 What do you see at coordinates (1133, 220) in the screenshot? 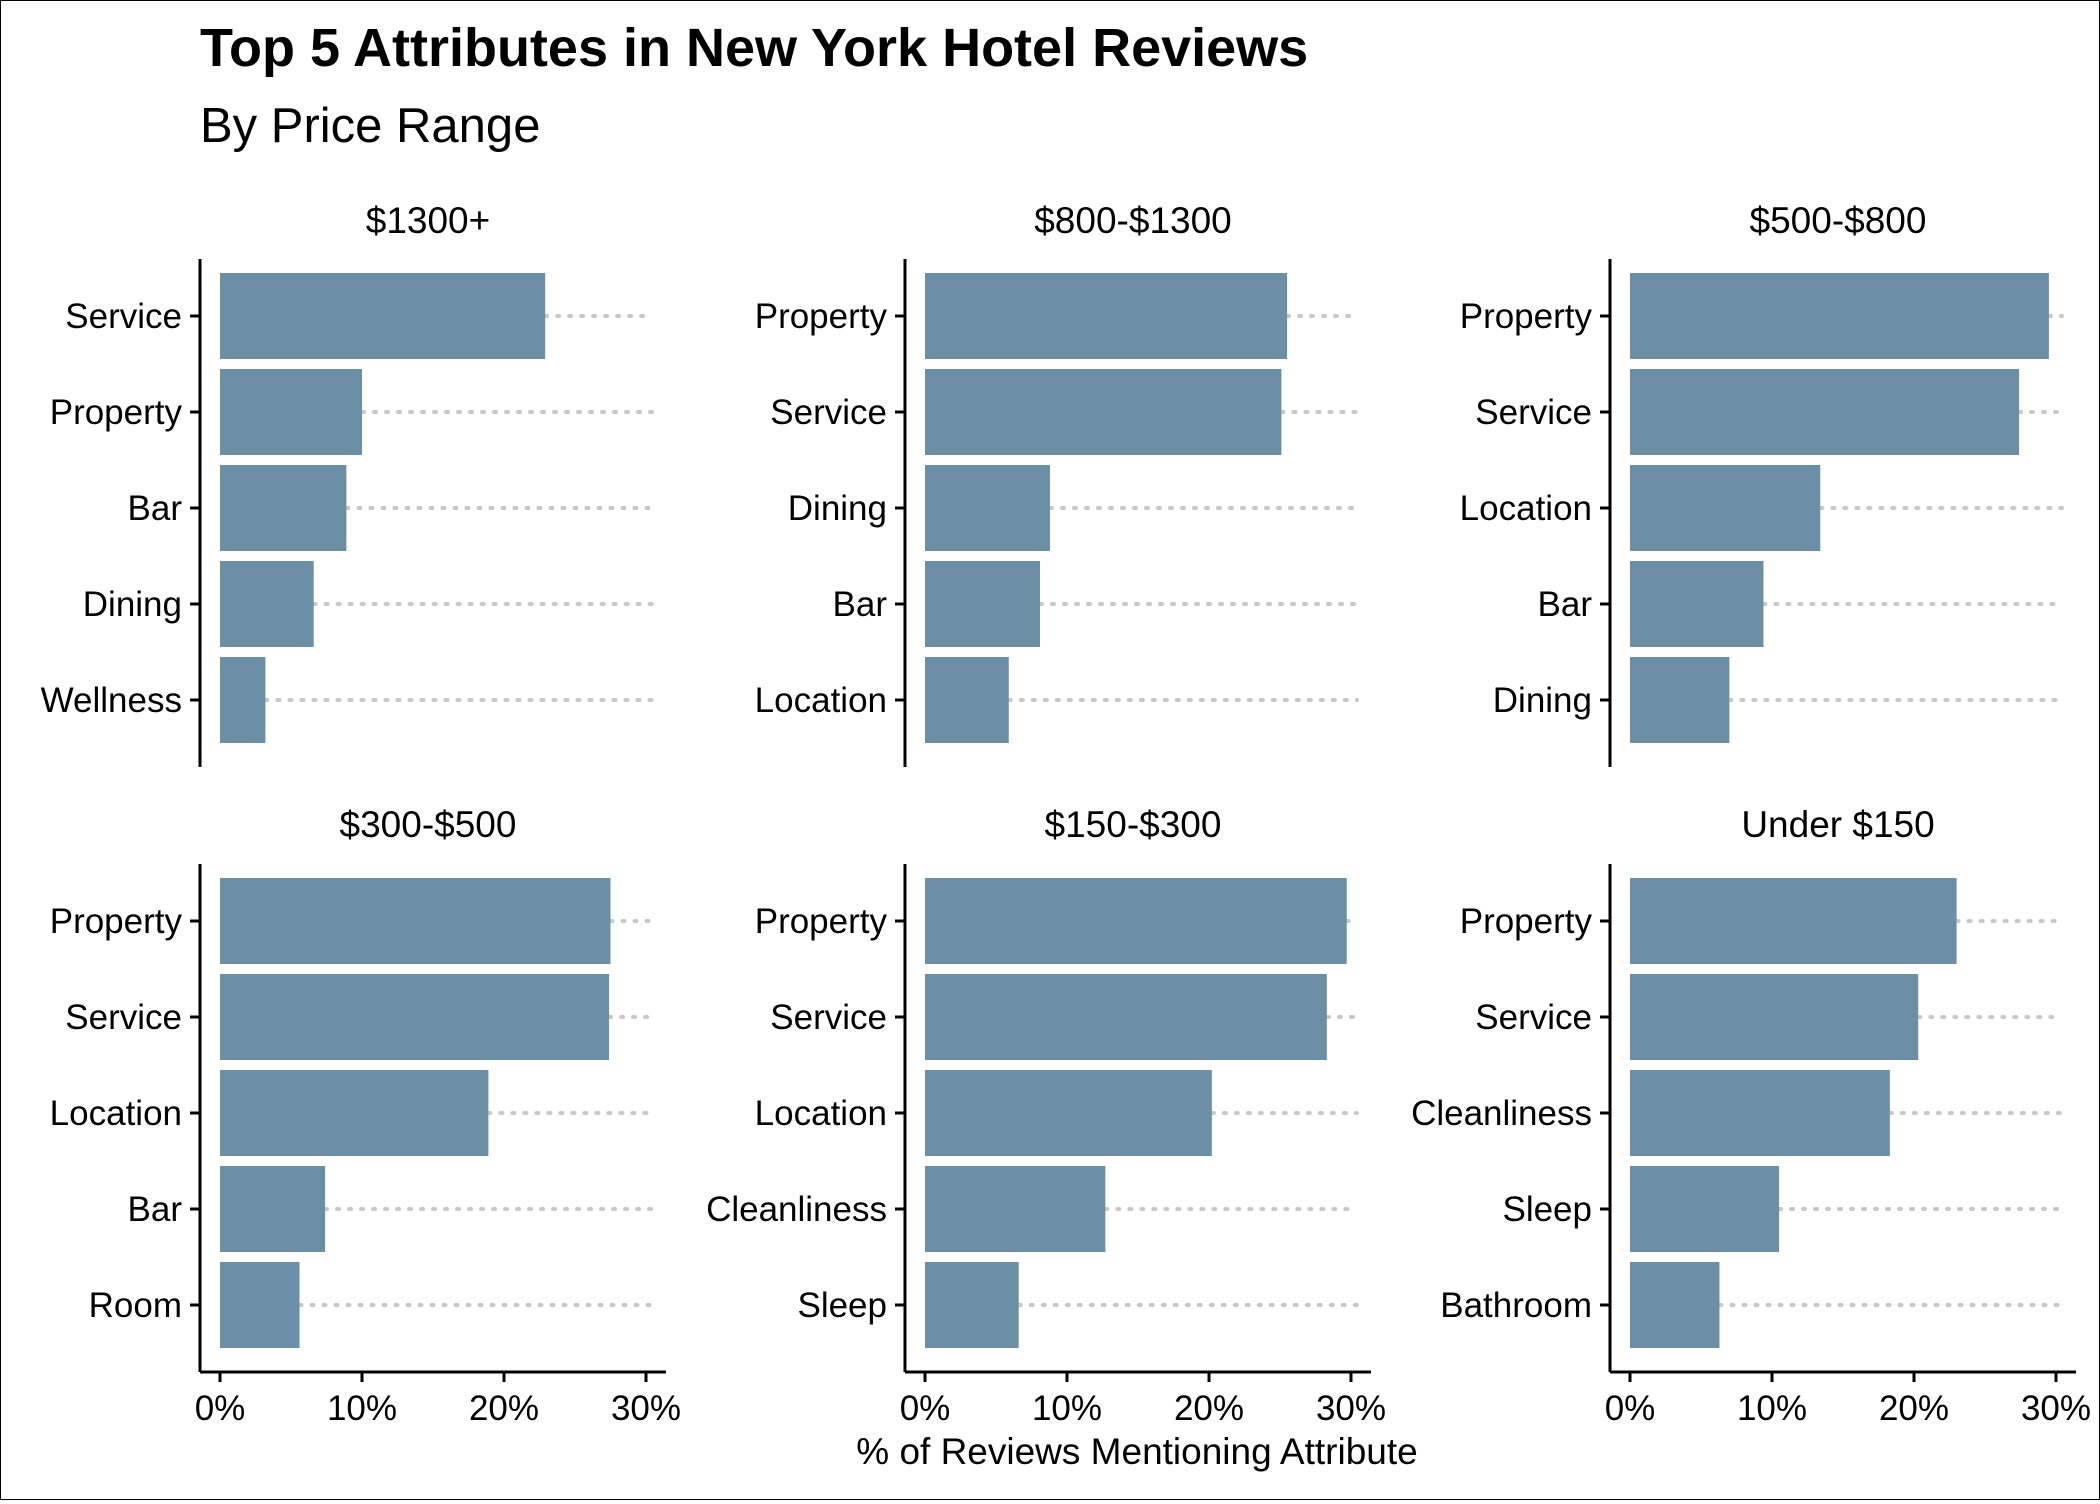
I see `facet-label: $800-$1300` at bounding box center [1133, 220].